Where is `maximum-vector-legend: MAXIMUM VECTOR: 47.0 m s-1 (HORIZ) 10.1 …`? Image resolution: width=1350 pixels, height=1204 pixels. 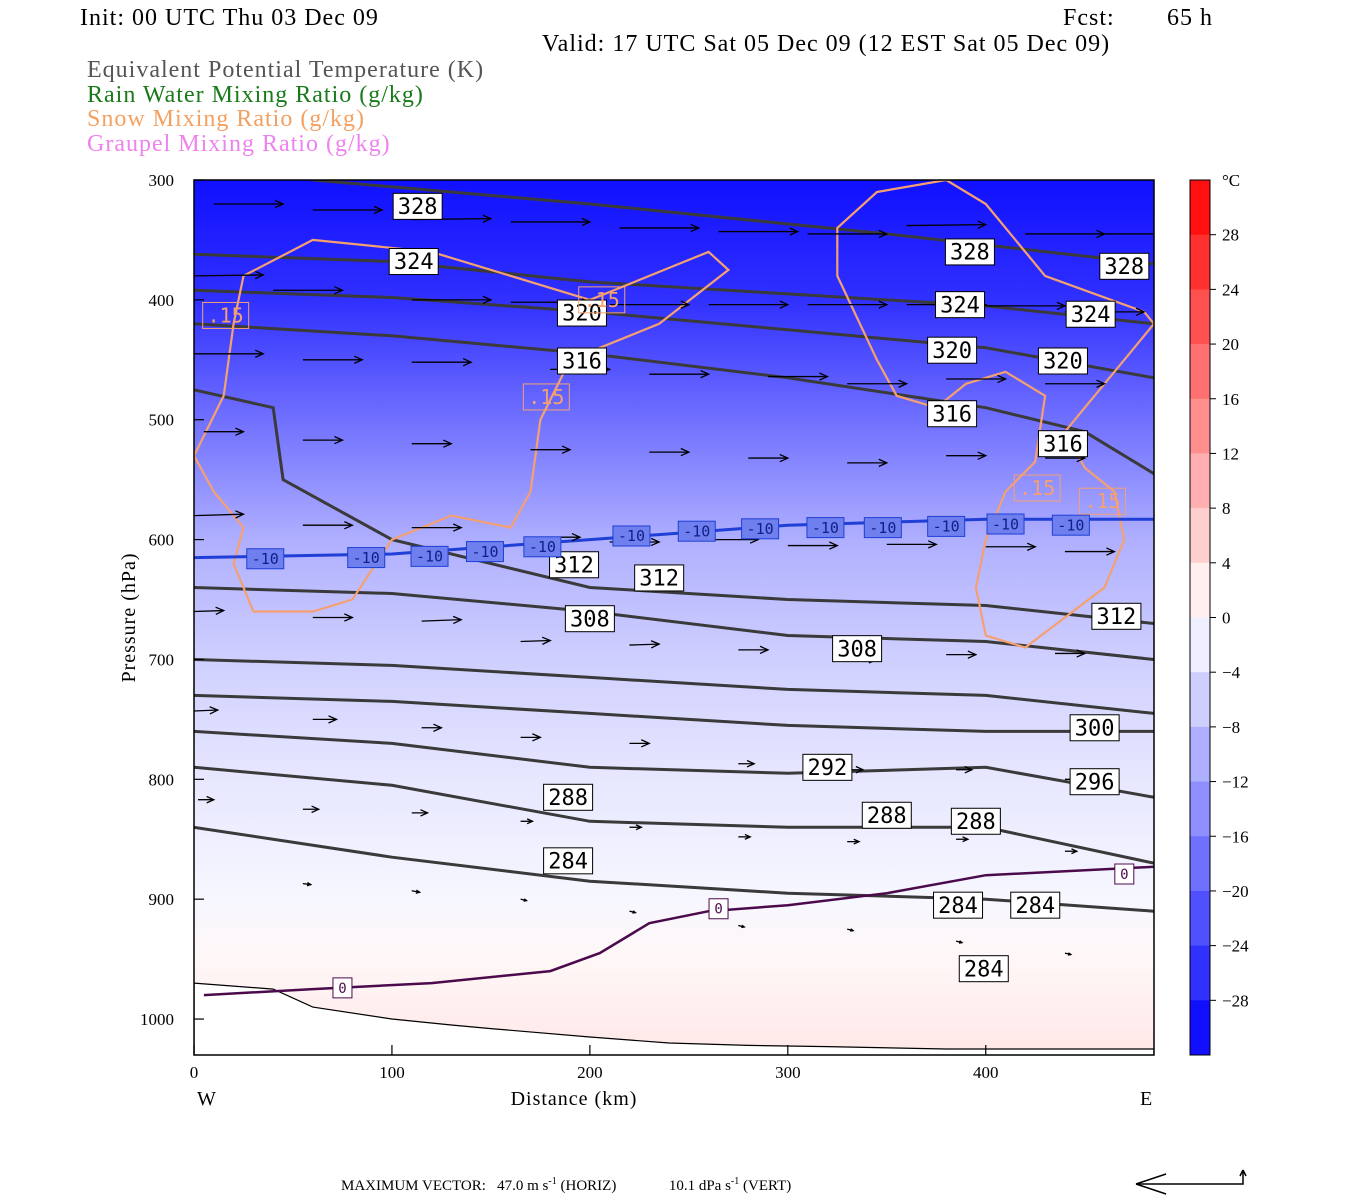 maximum-vector-legend: MAXIMUM VECTOR: 47.0 m s-1 (HORIZ) 10.1 … is located at coordinates (566, 1185).